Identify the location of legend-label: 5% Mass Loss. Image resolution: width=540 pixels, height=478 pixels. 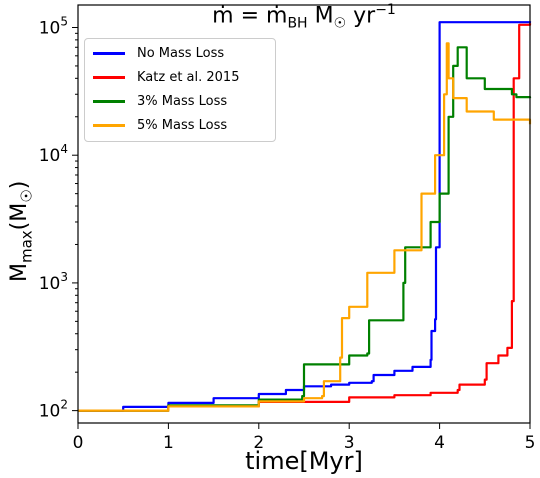
(182, 125).